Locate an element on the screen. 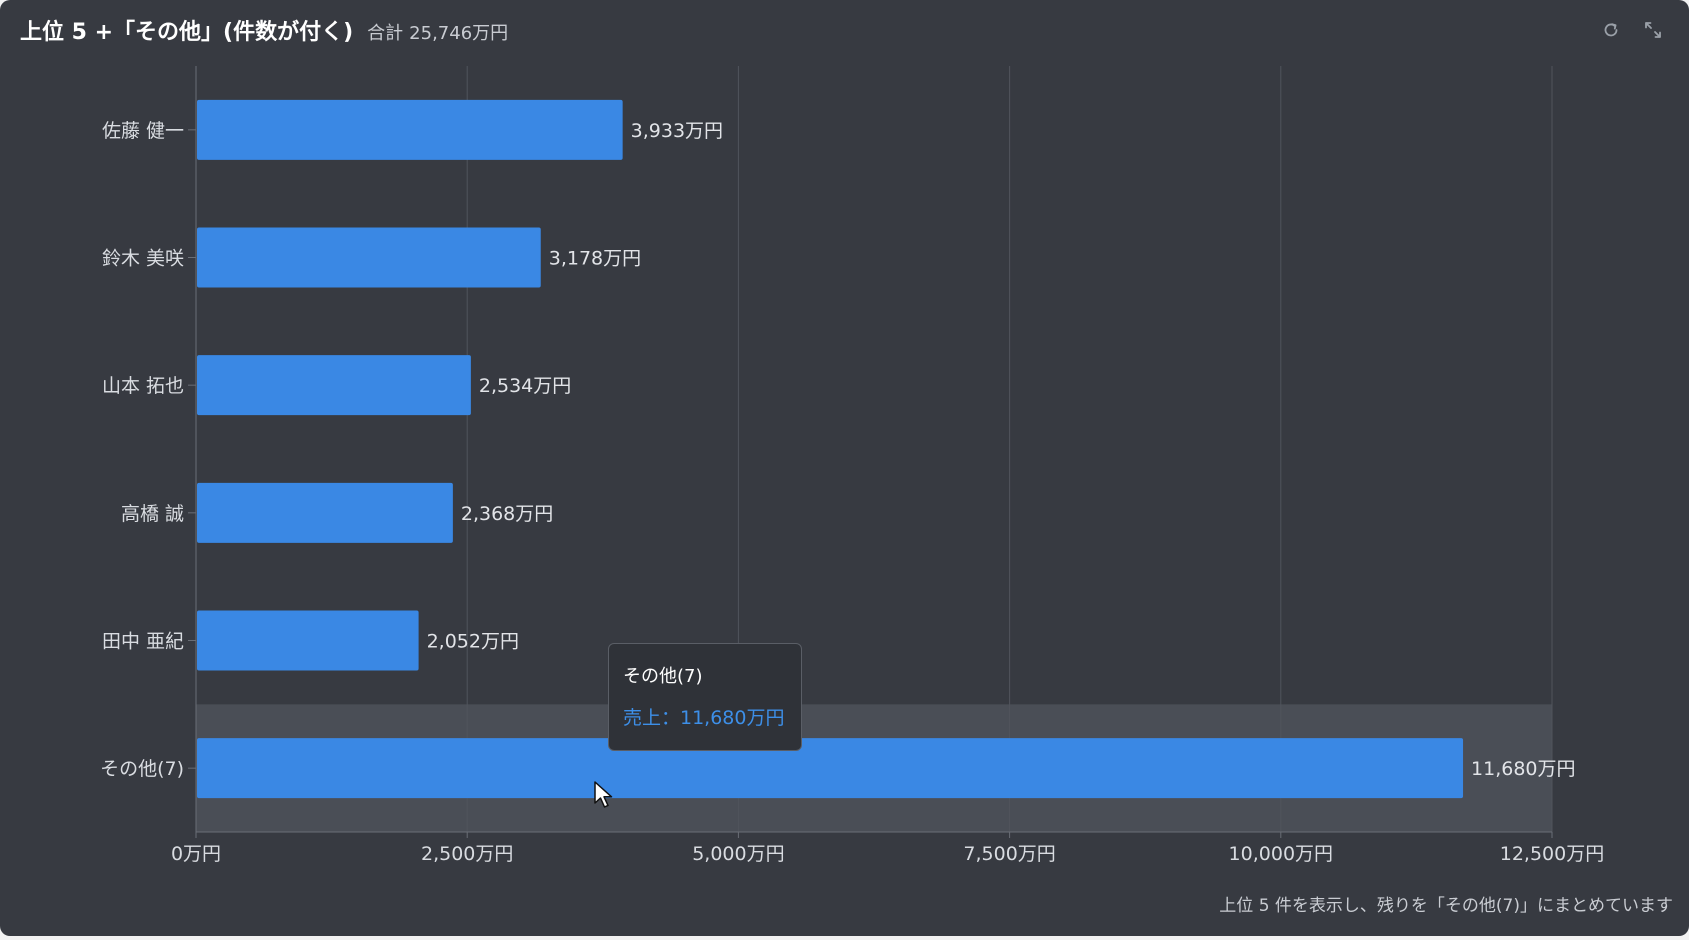  y-category-label: その他(7) is located at coordinates (142, 769).